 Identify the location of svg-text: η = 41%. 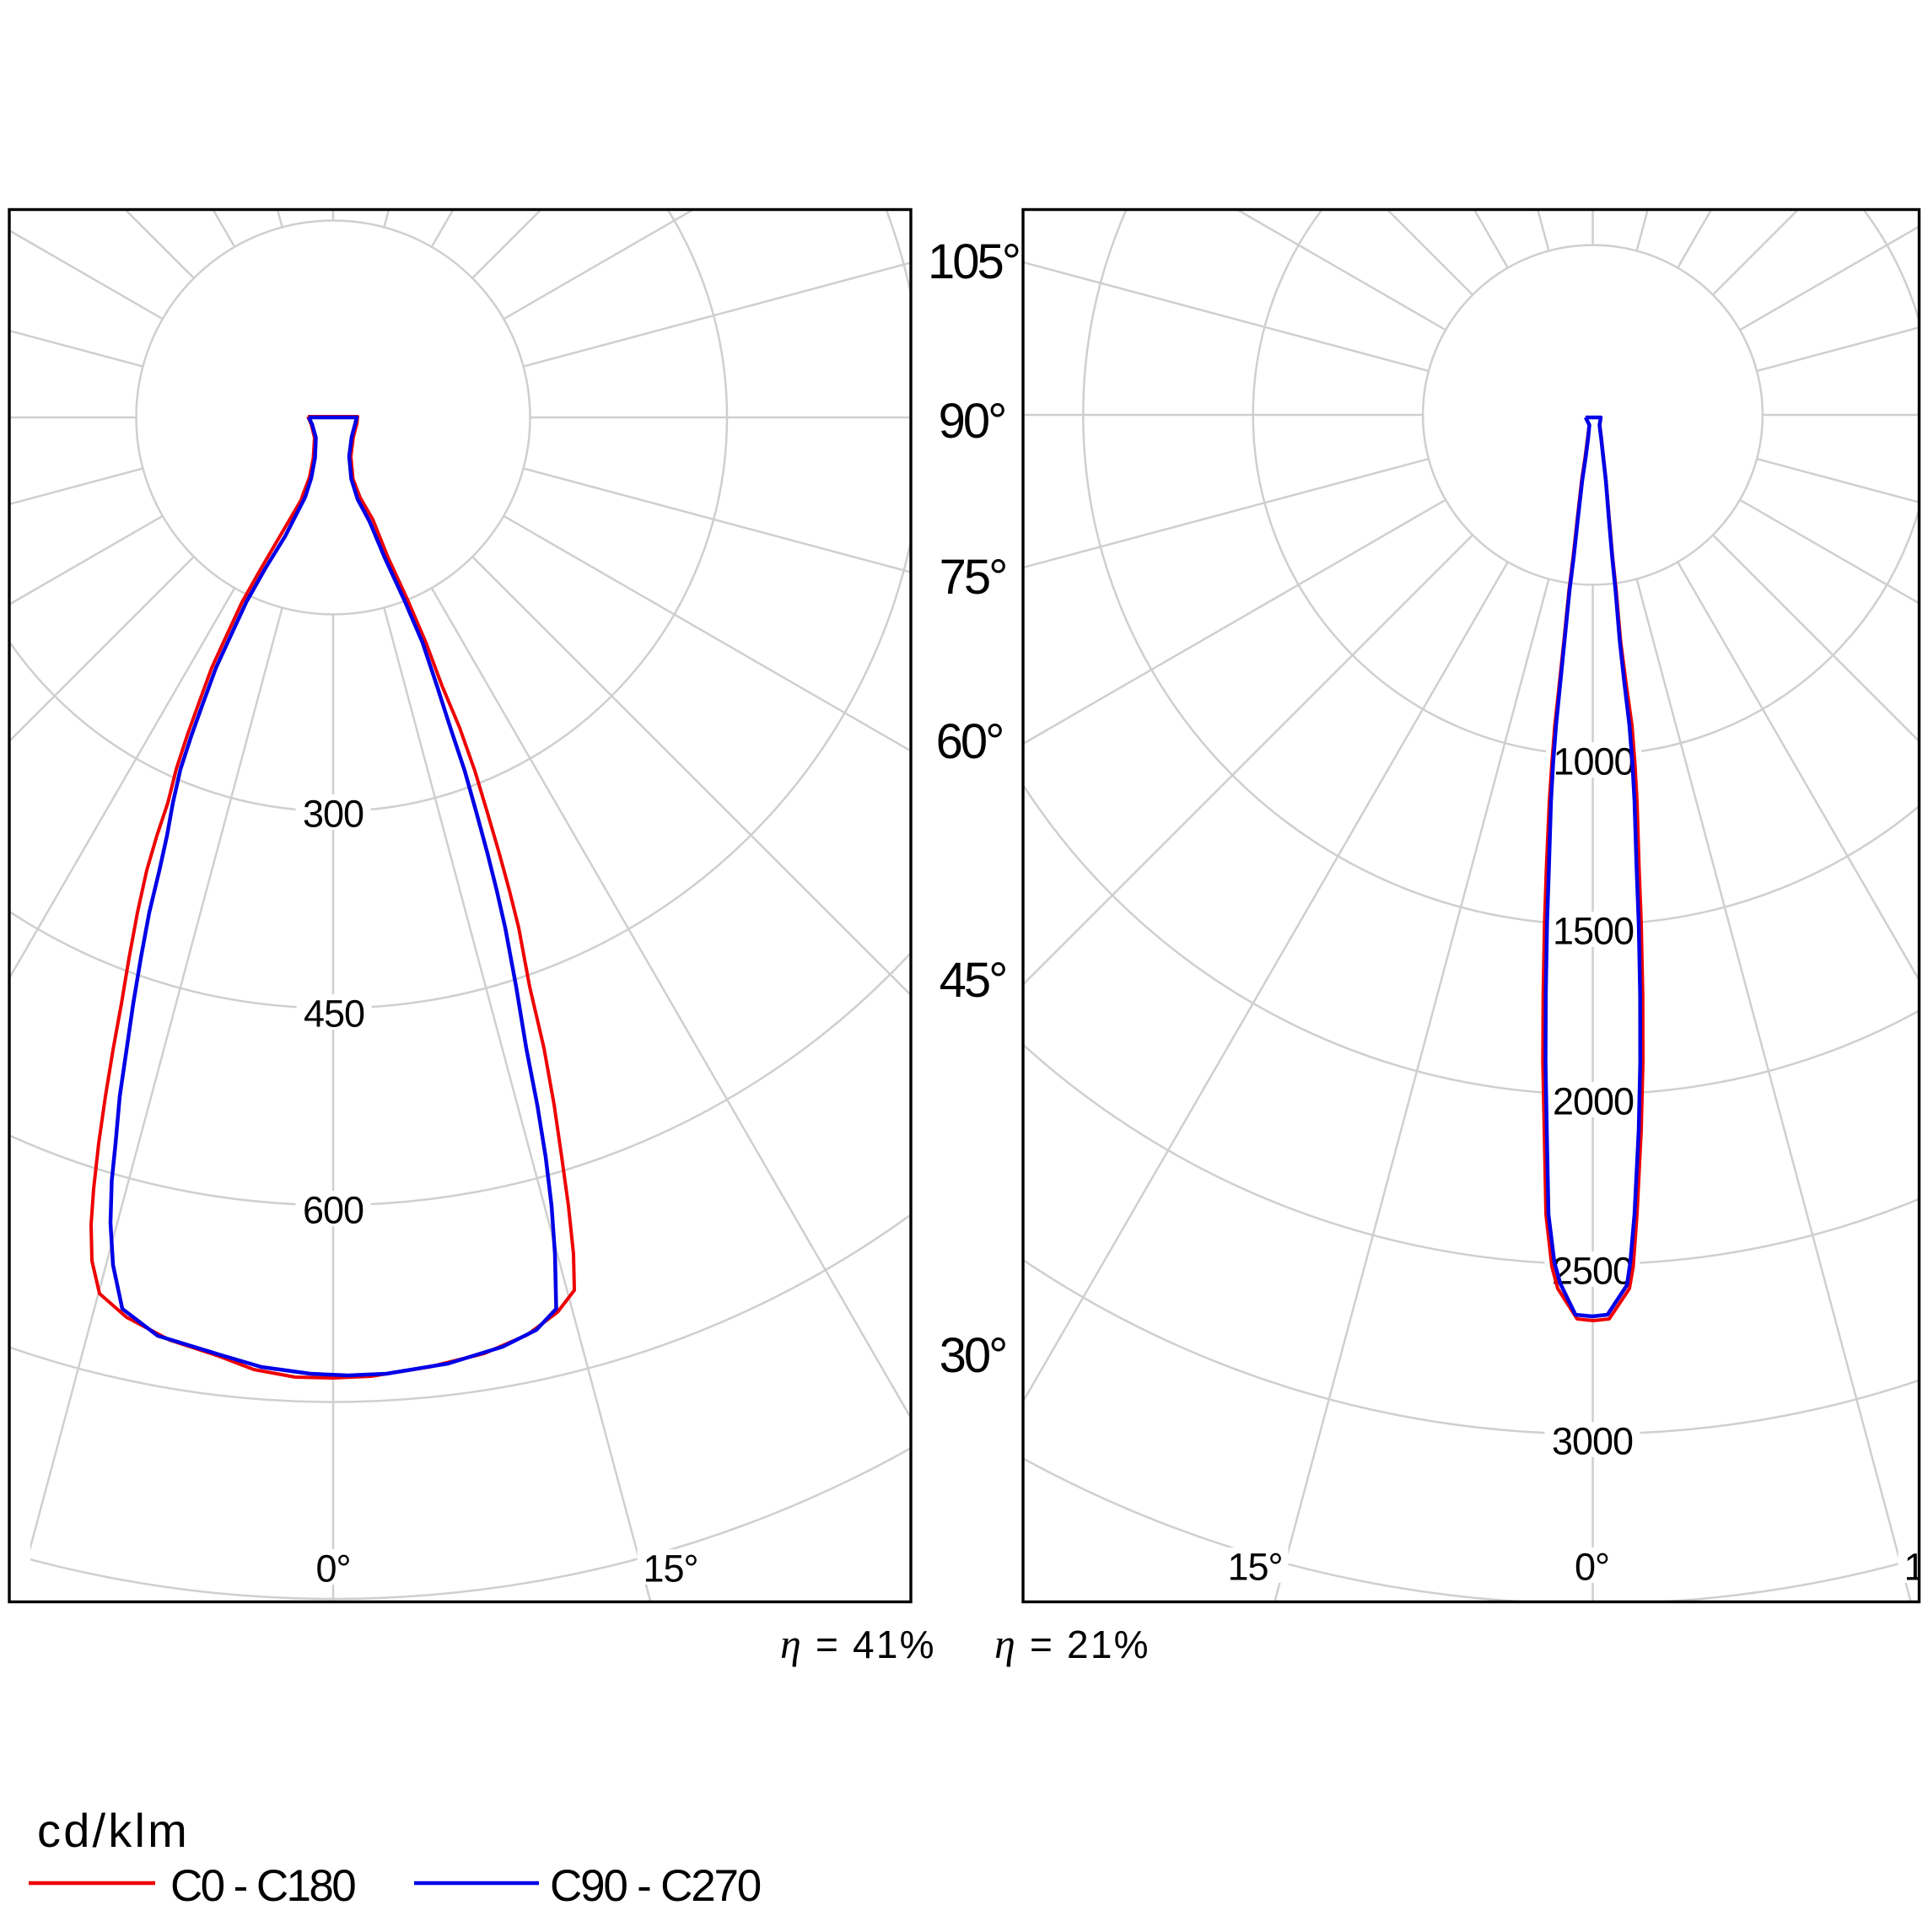
(858, 1644).